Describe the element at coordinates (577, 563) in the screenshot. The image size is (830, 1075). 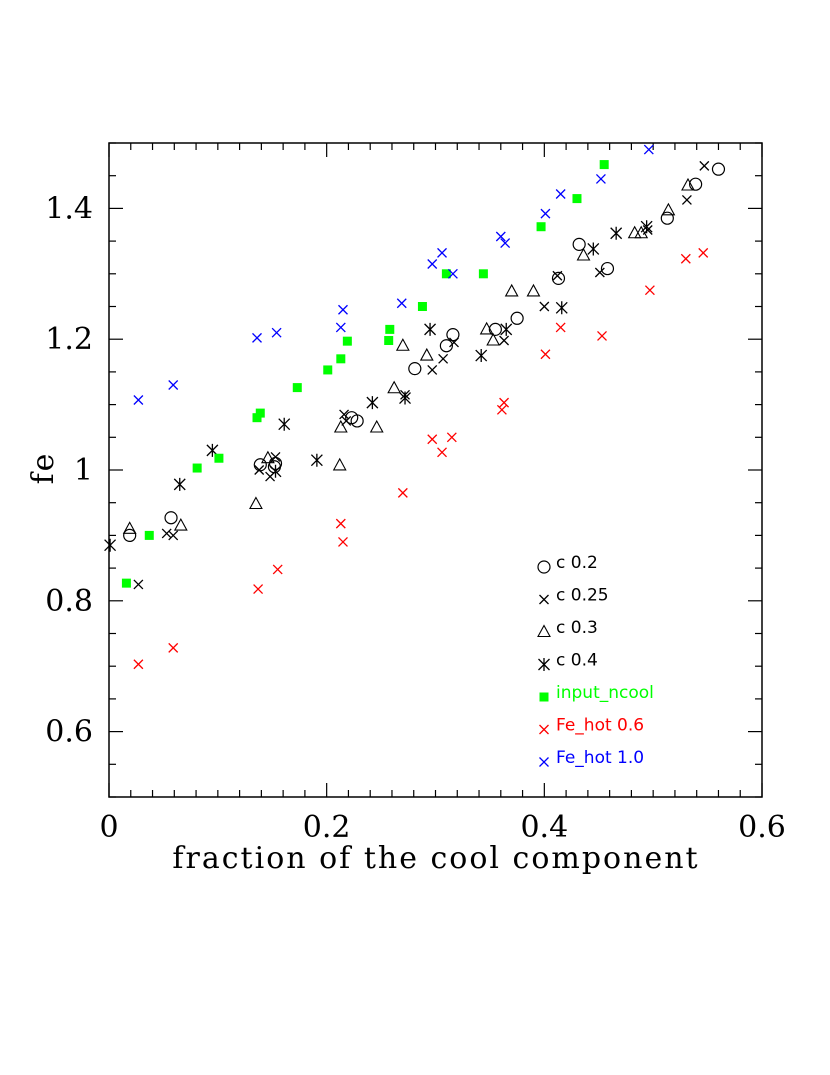
I see `legend-label: c 0.2` at that location.